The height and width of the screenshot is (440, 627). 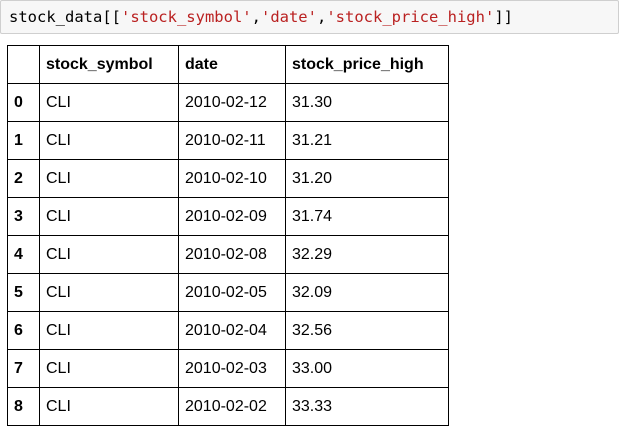 I want to click on cell-date: 2010-02-10, so click(x=232, y=178).